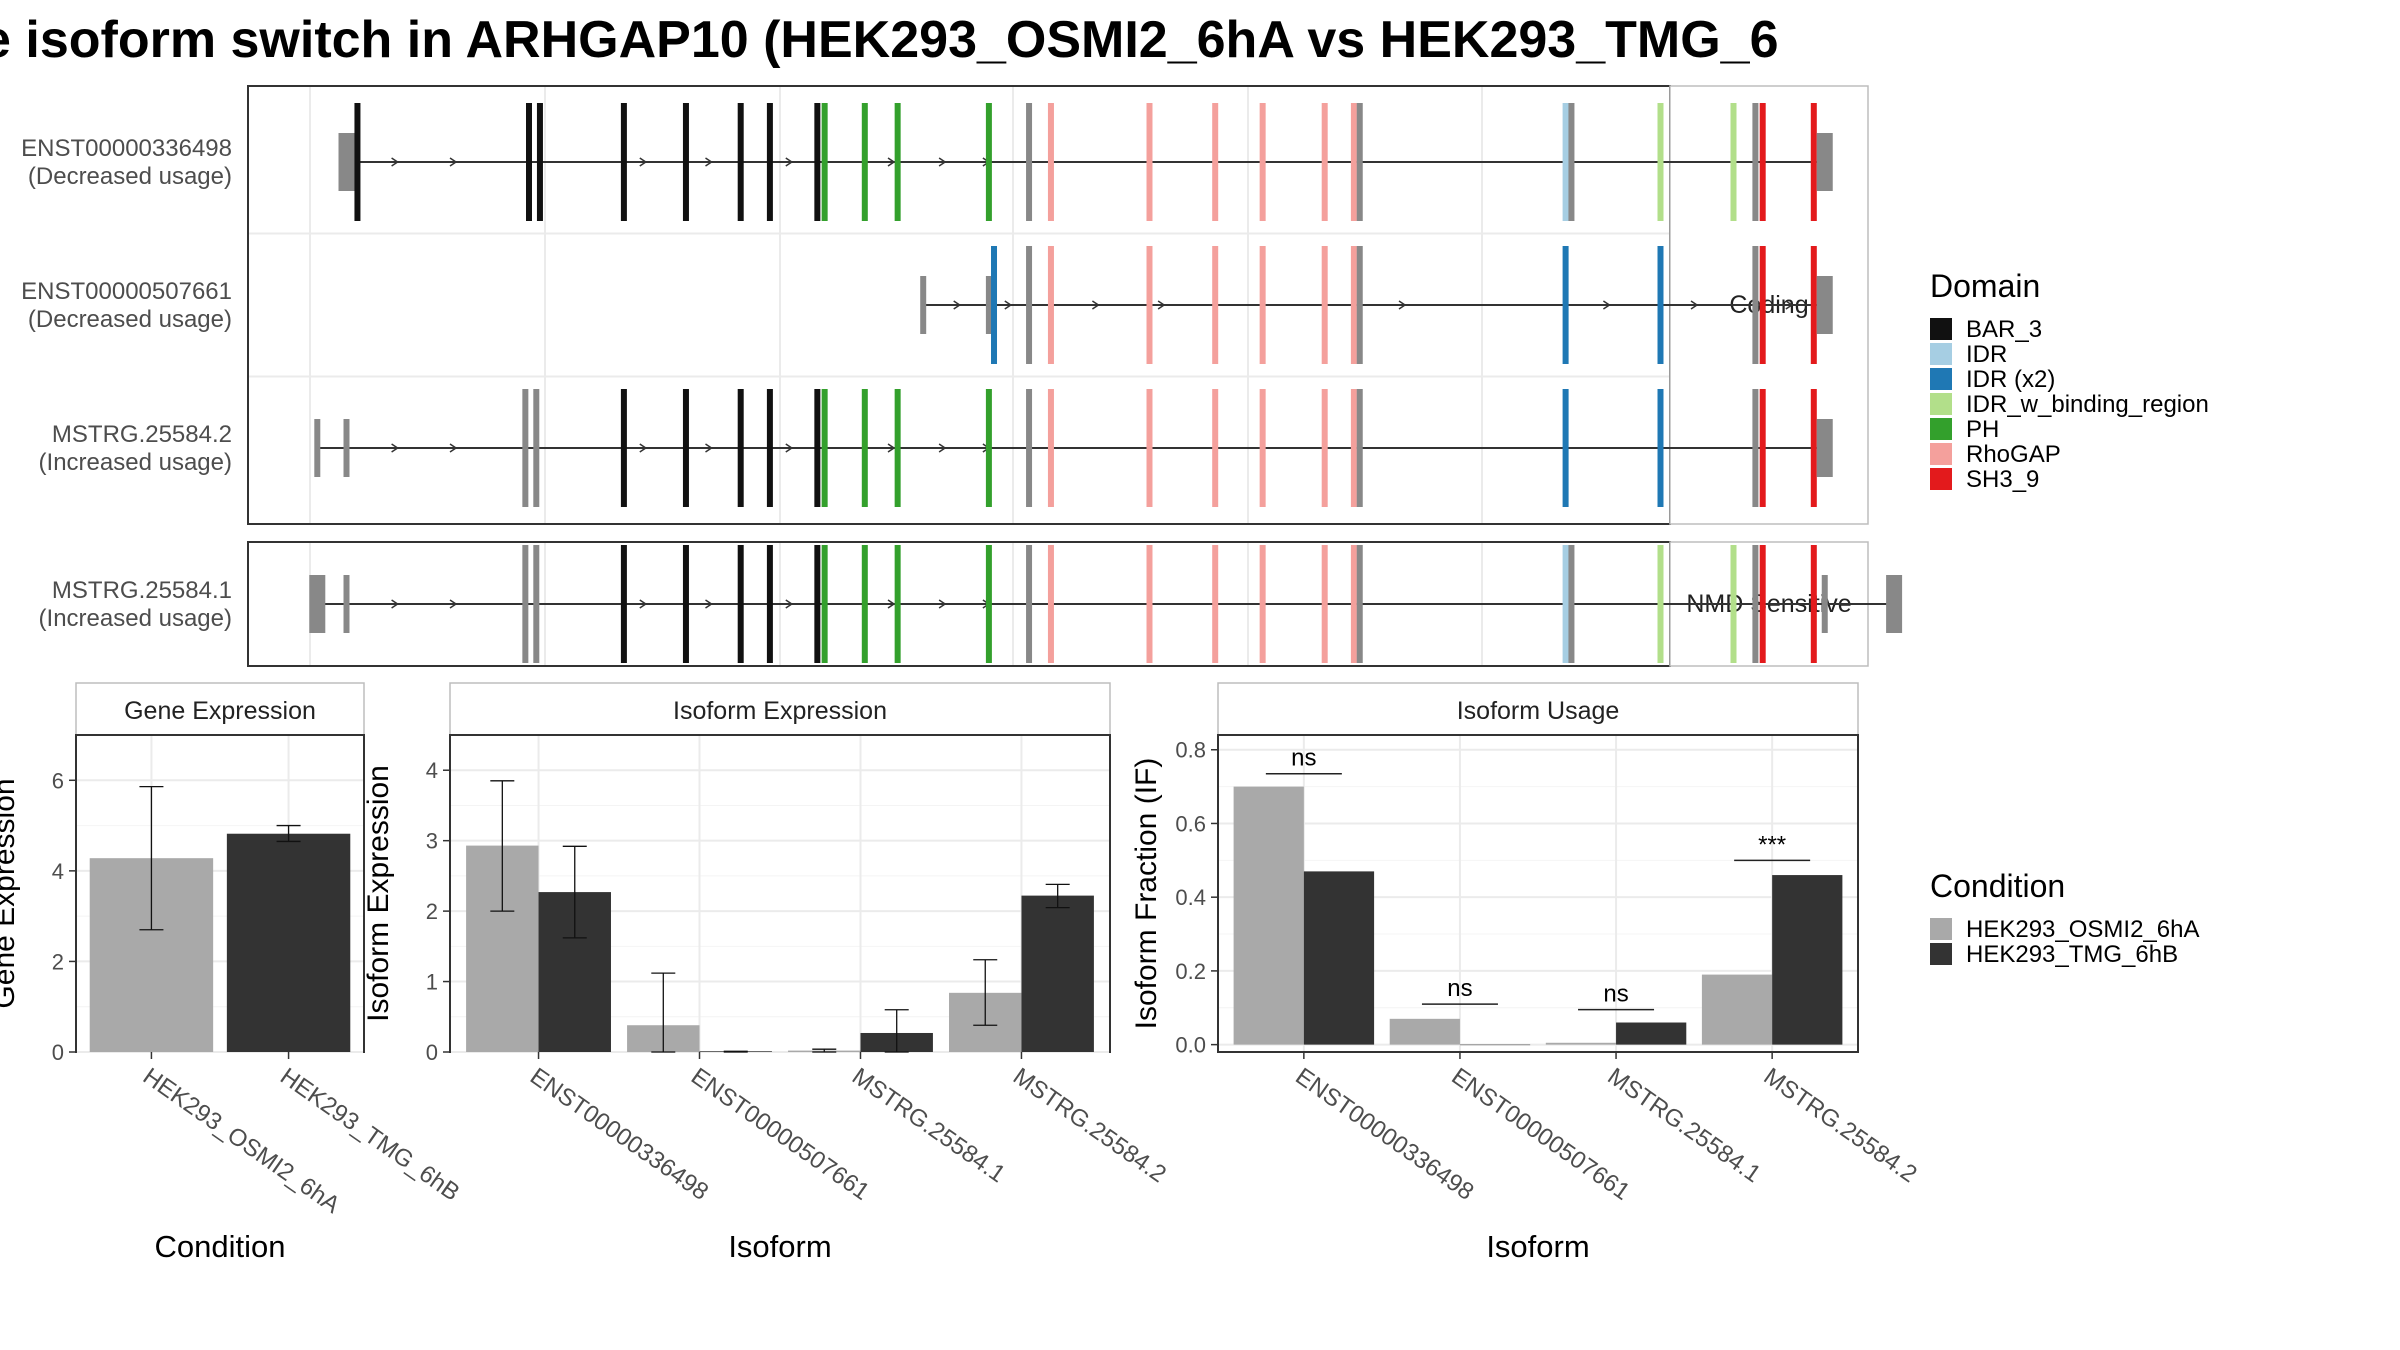  I want to click on domain-legend-label: IDR, so click(1986, 354).